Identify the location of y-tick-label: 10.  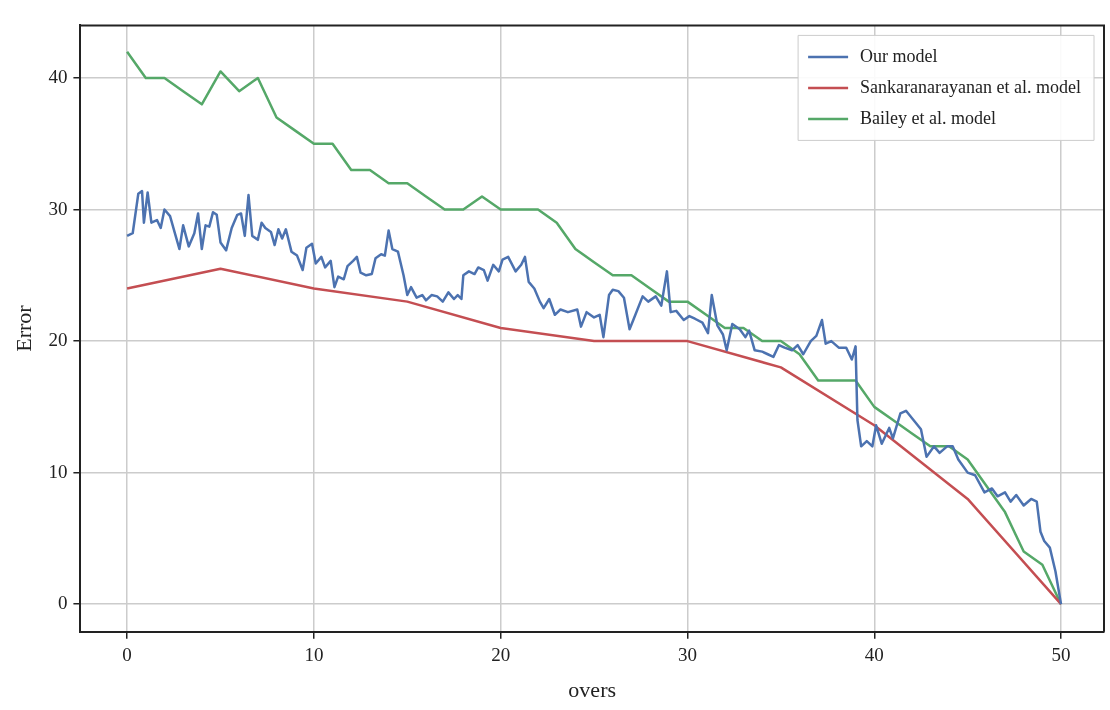
(58, 471).